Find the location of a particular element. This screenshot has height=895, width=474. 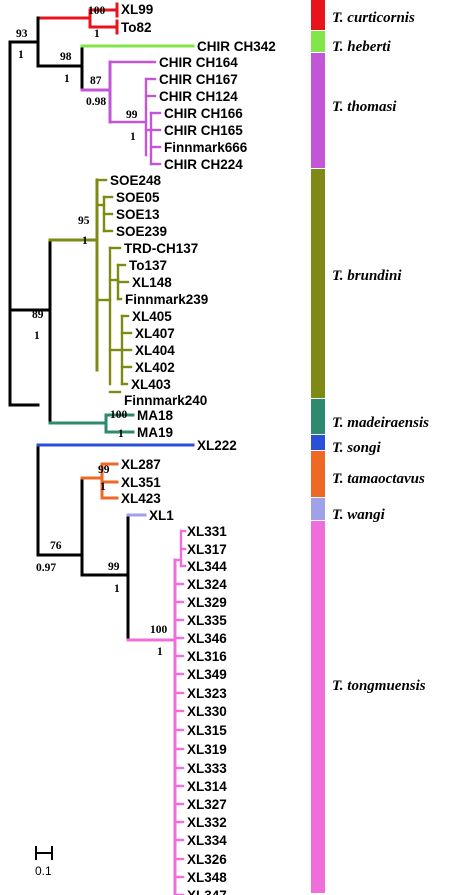

leaf-label: XL326 is located at coordinates (207, 859).